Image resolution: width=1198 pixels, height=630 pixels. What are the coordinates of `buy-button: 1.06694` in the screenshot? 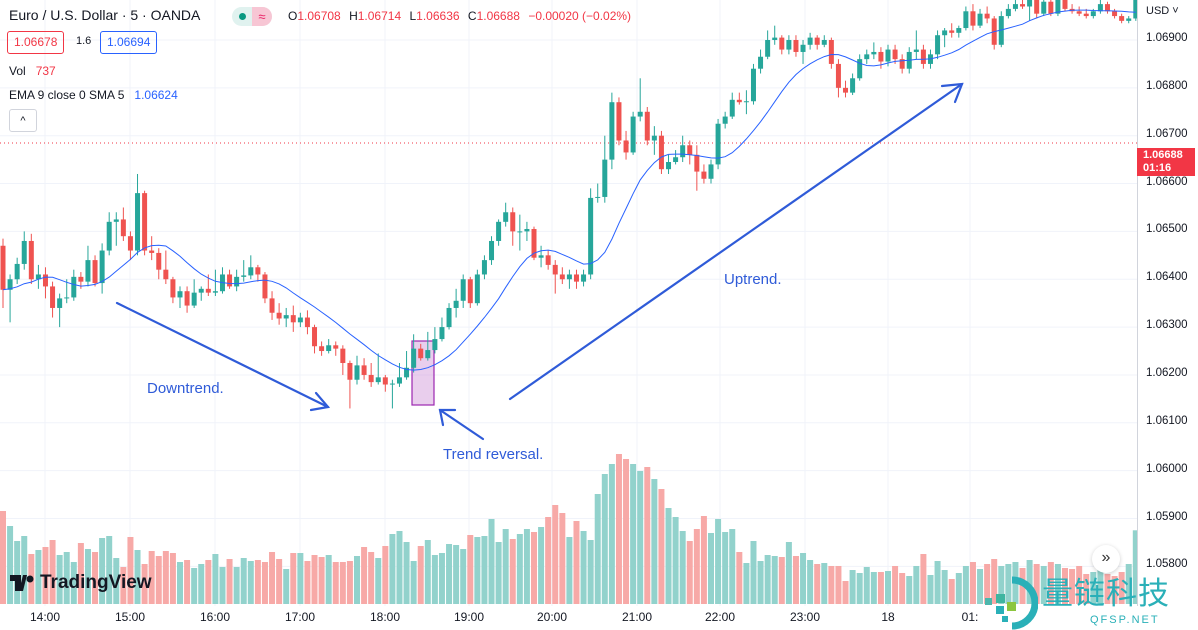 It's located at (129, 42).